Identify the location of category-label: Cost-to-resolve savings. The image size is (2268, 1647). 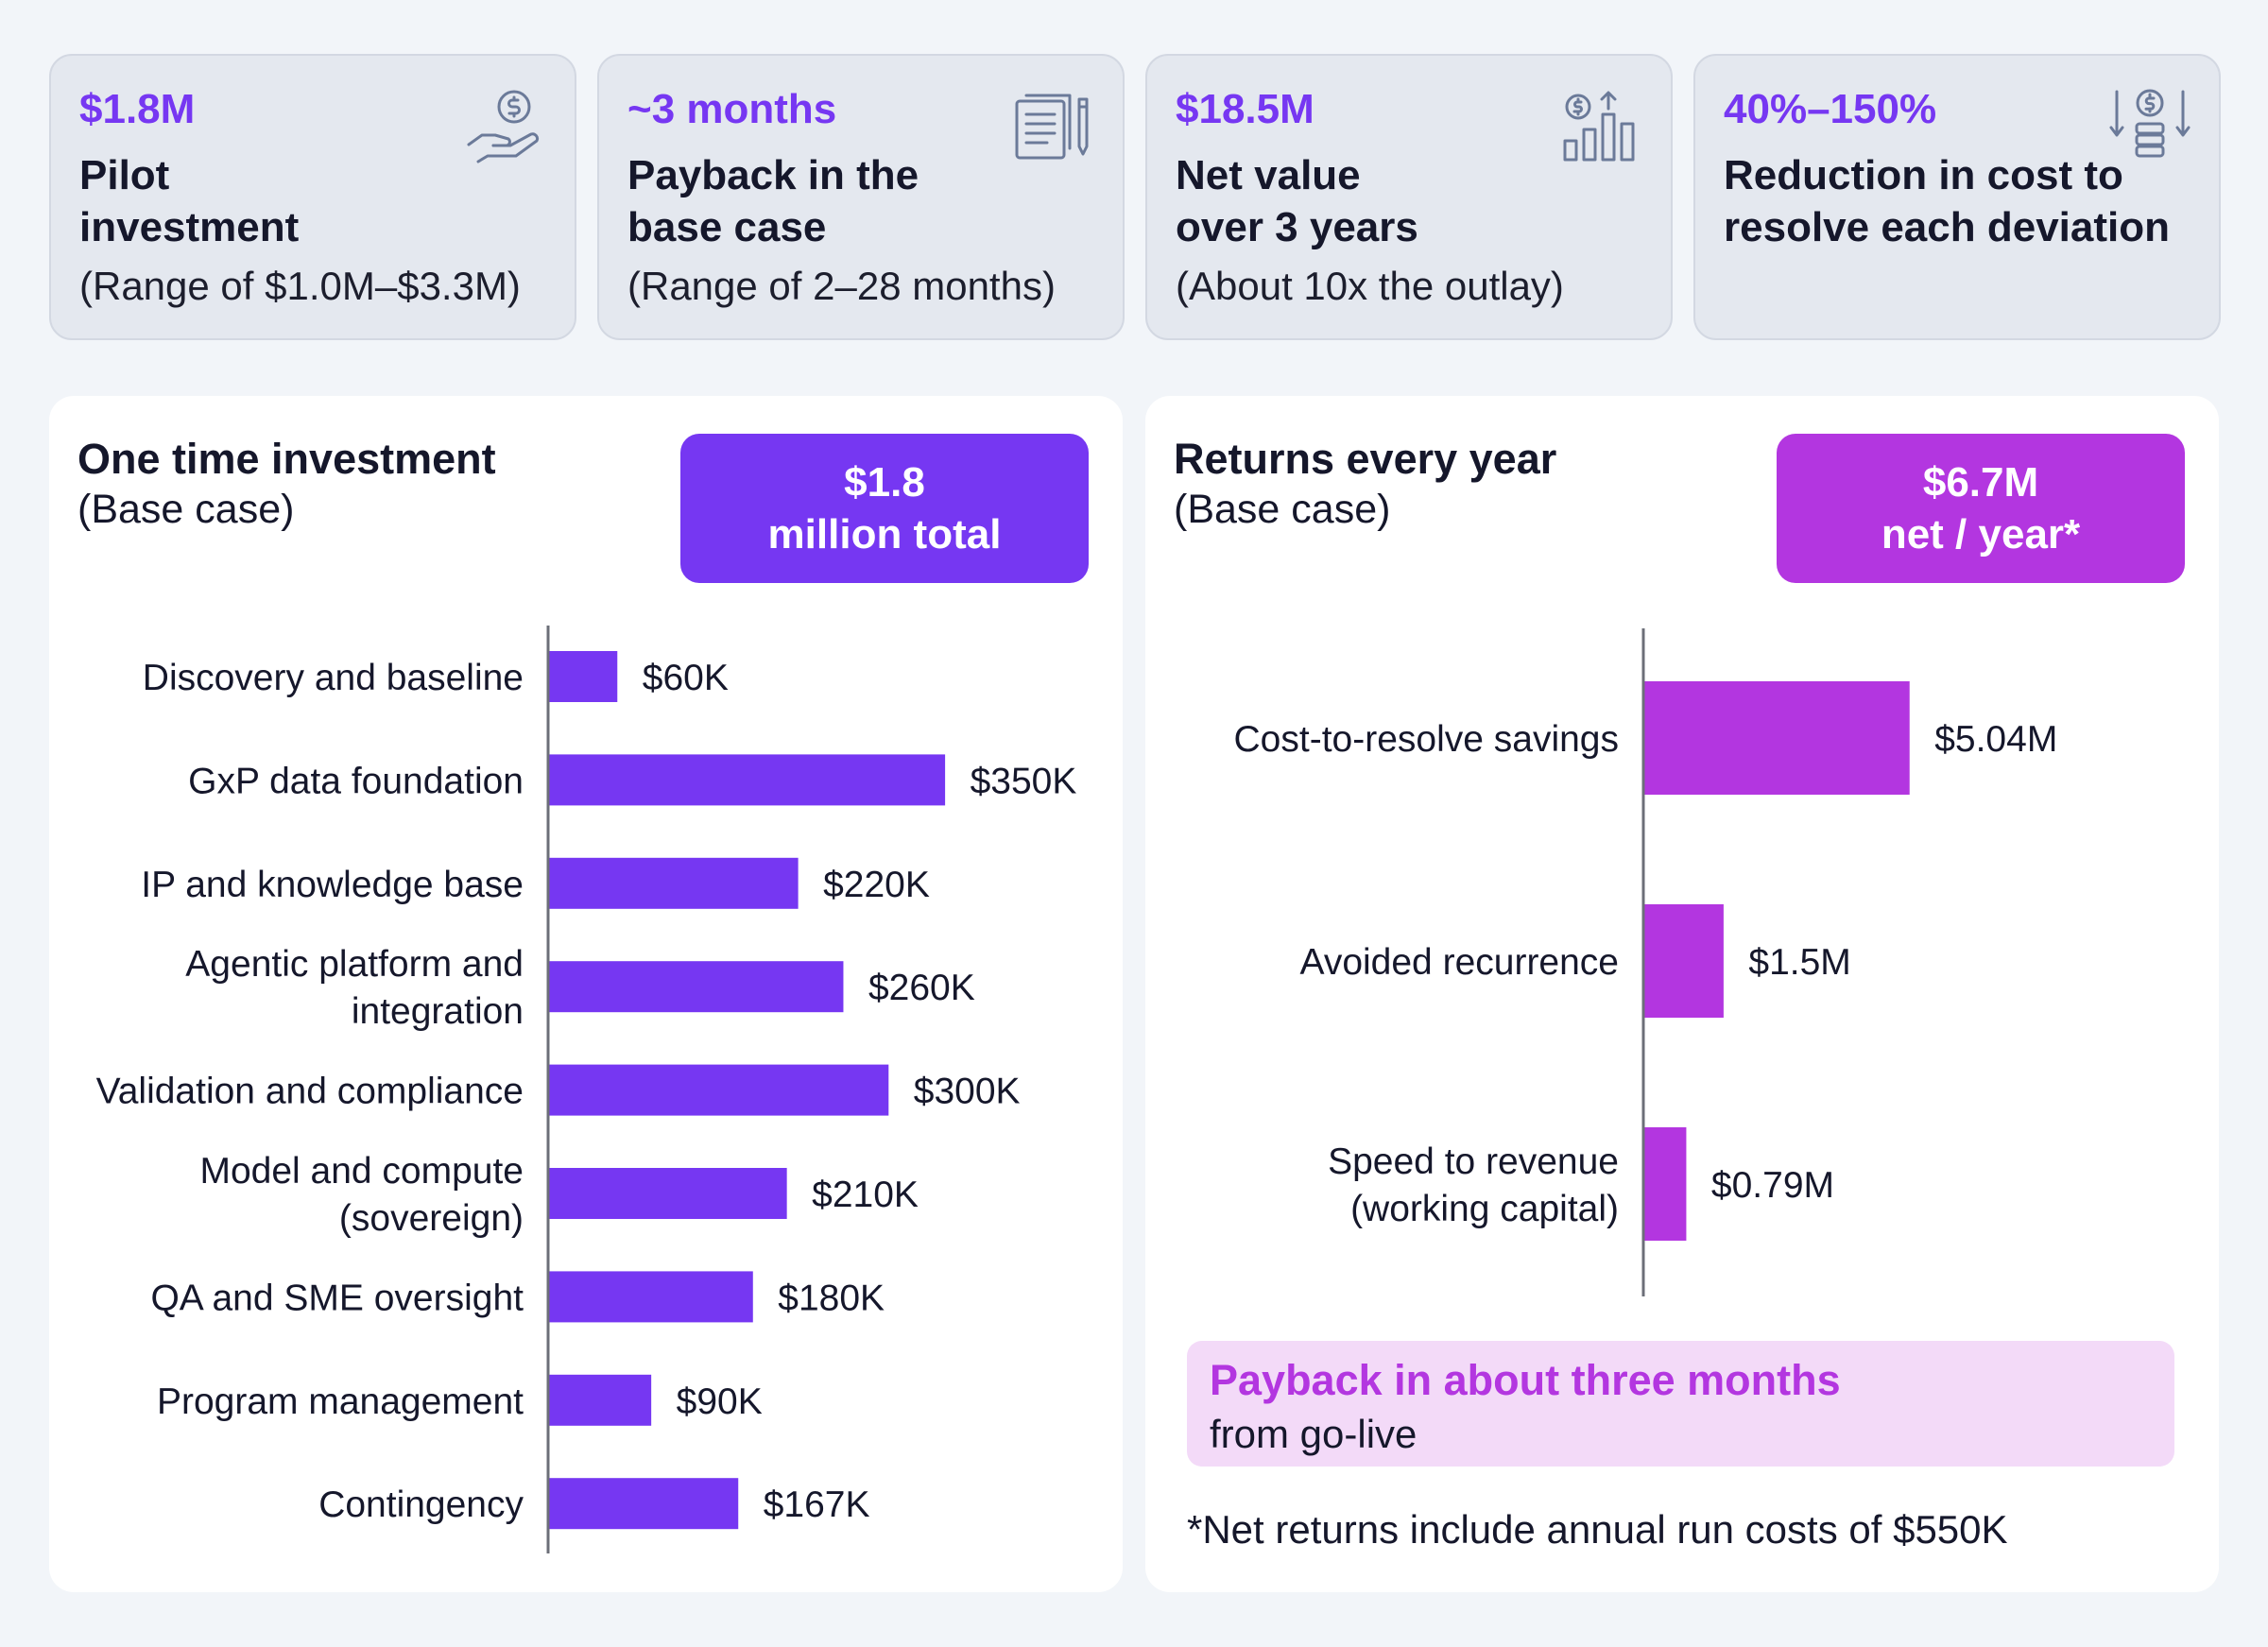
(1426, 739).